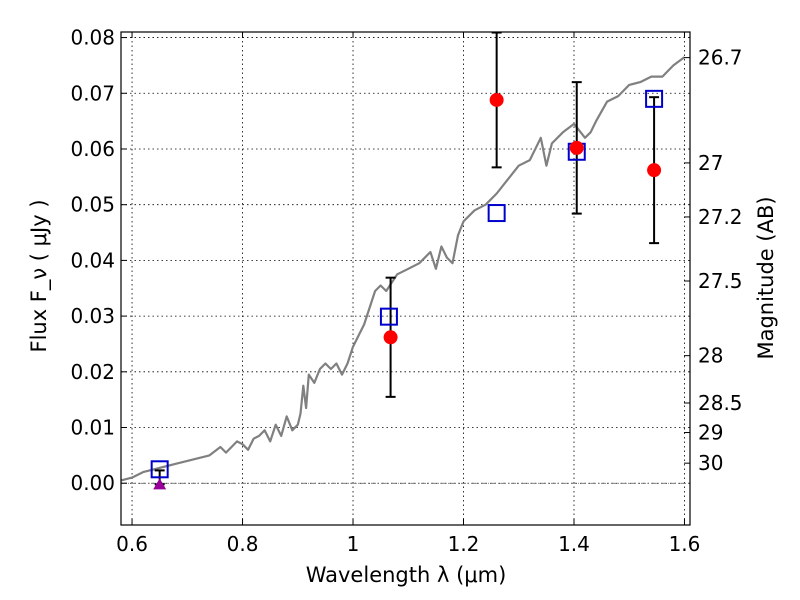  What do you see at coordinates (720, 217) in the screenshot?
I see `right-tick-label: 27.2` at bounding box center [720, 217].